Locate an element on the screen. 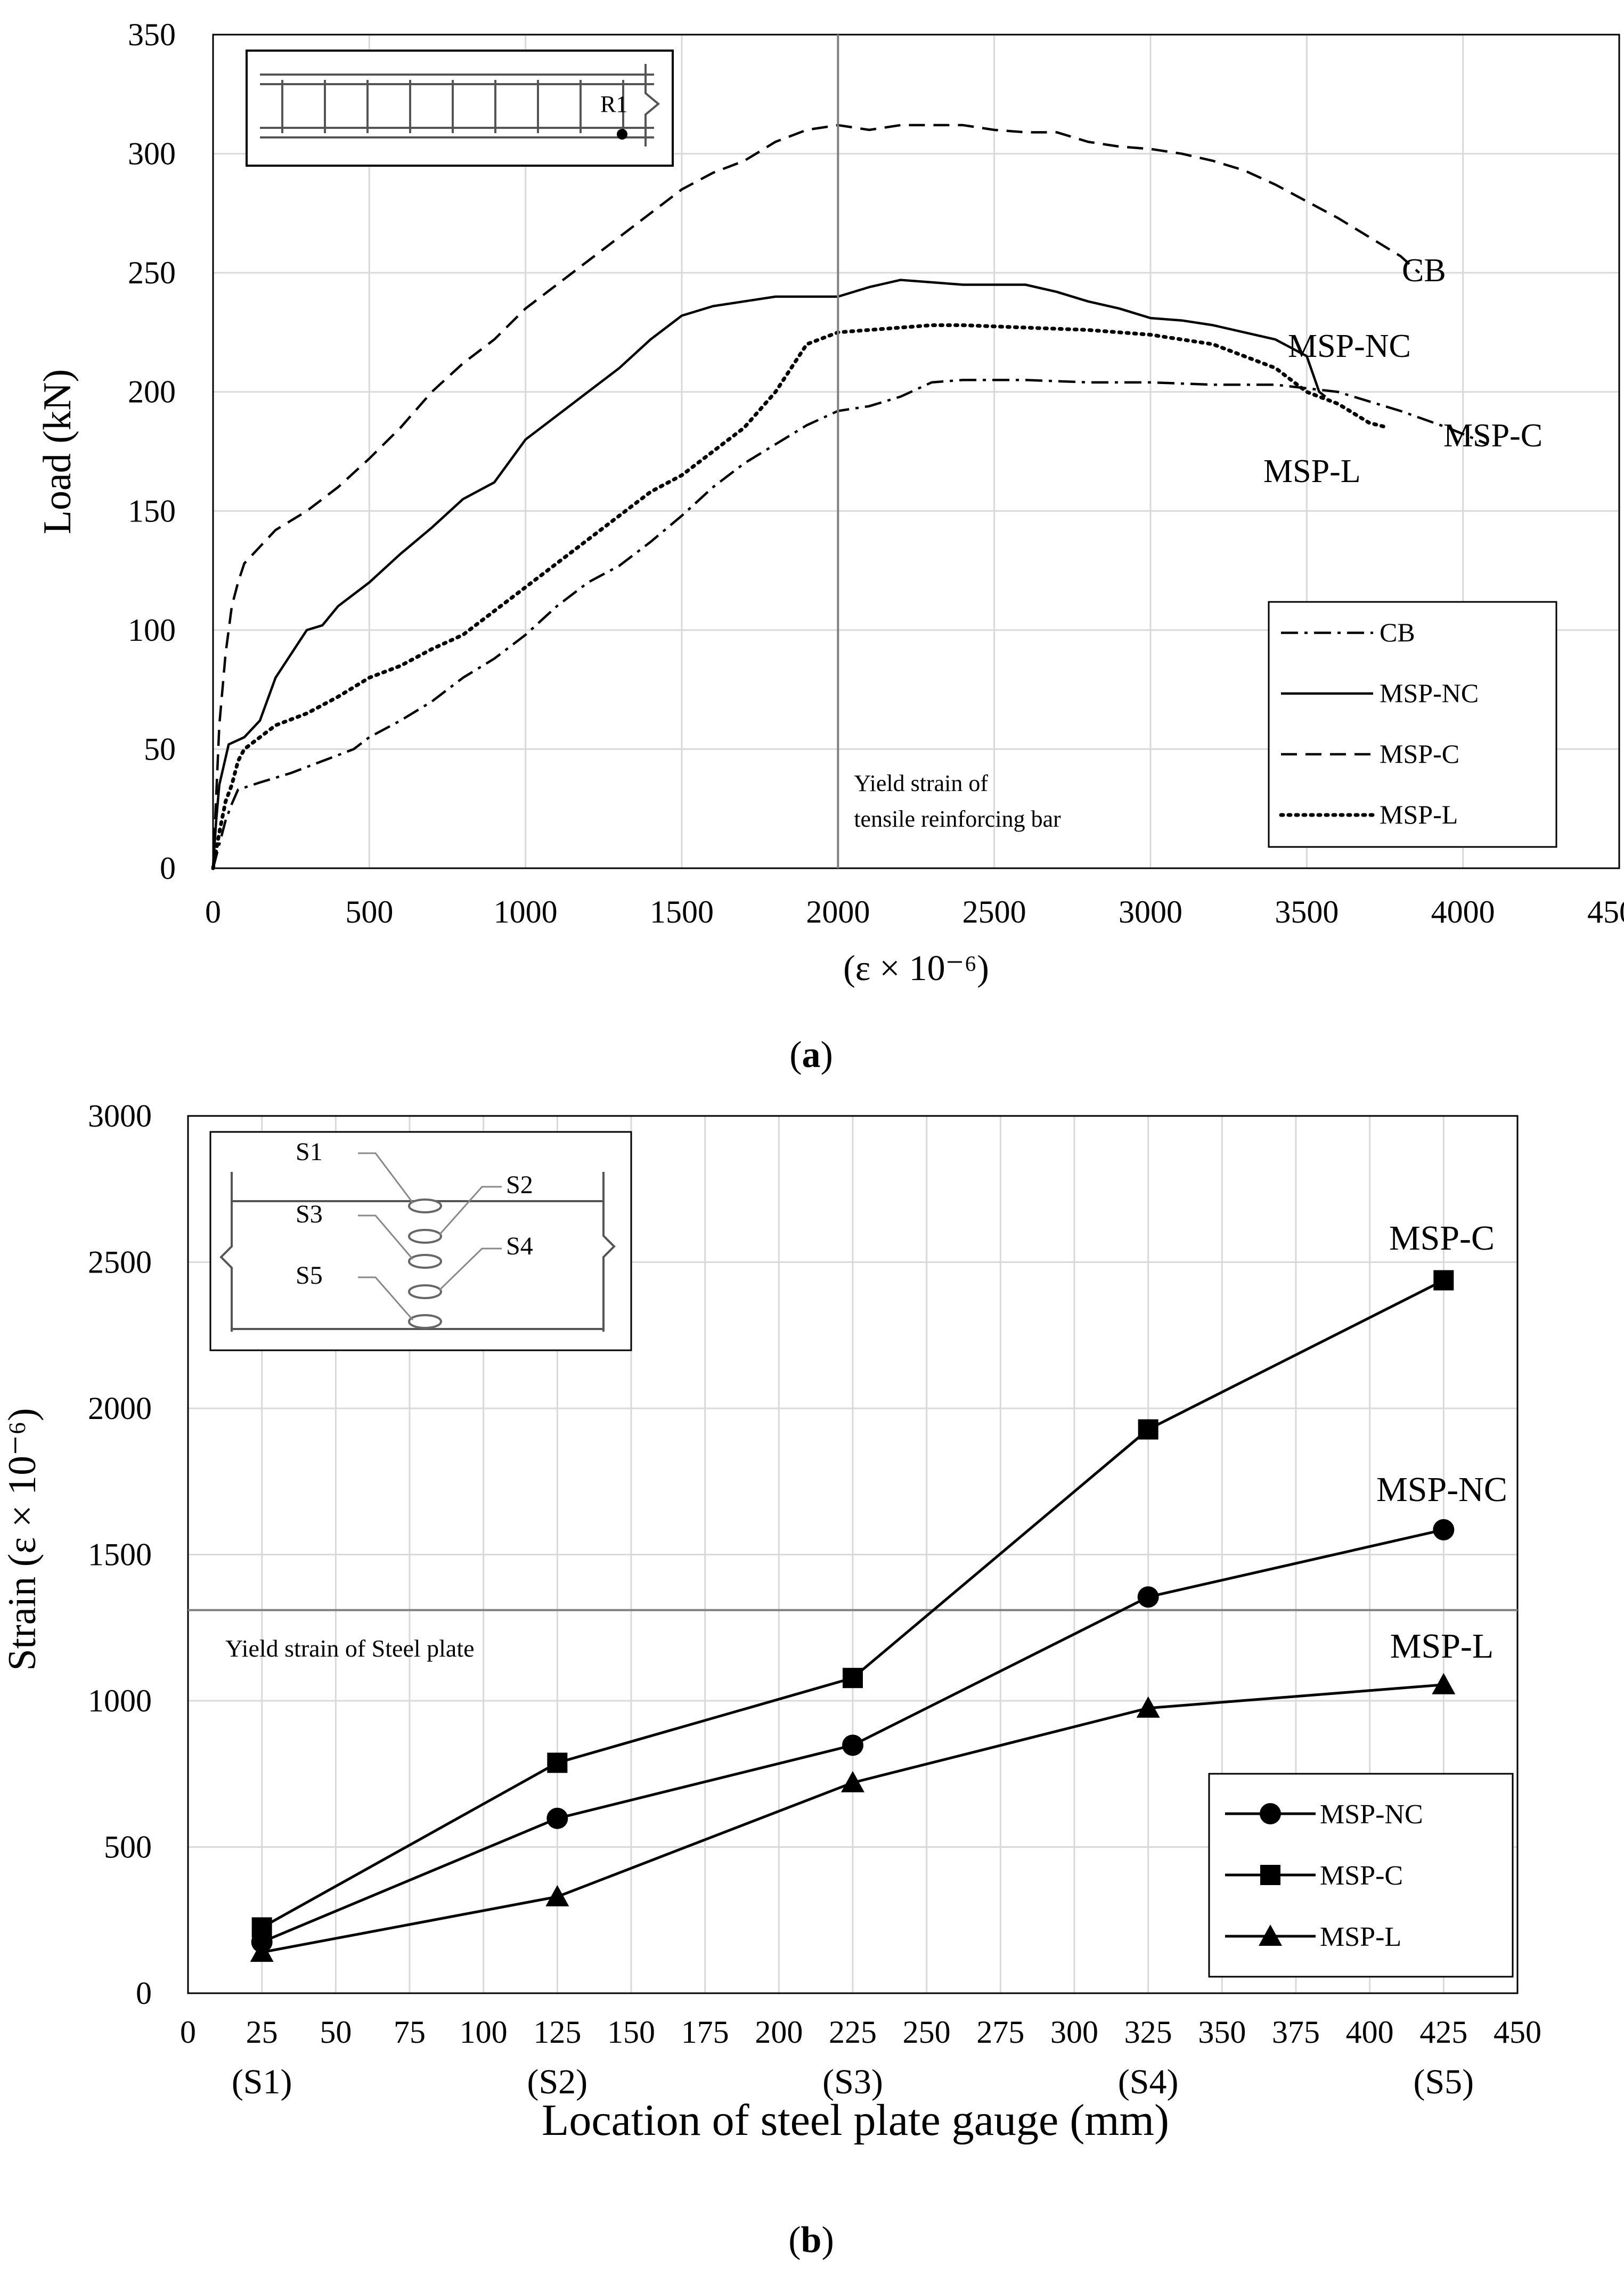 Image resolution: width=1624 pixels, height=2275 pixels. chart-a-x-tick-label: 1000 is located at coordinates (526, 911).